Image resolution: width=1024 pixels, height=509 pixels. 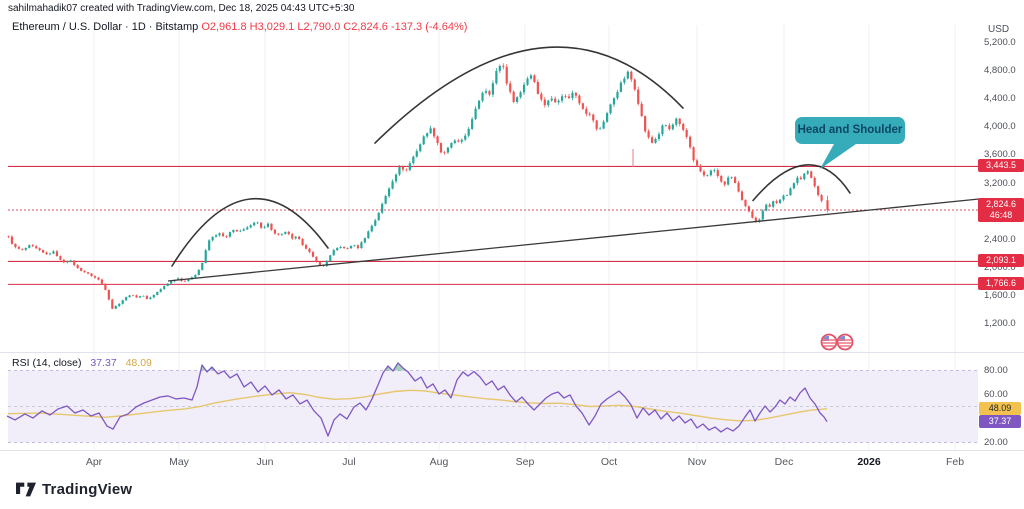 What do you see at coordinates (265, 462) in the screenshot?
I see `time-axis-label: Jun` at bounding box center [265, 462].